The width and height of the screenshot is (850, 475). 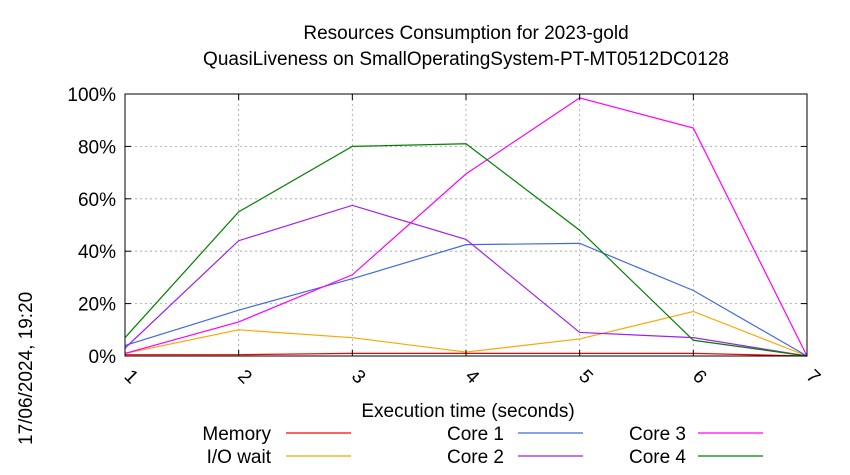 I want to click on y-tick-label: 40%, so click(x=97, y=252).